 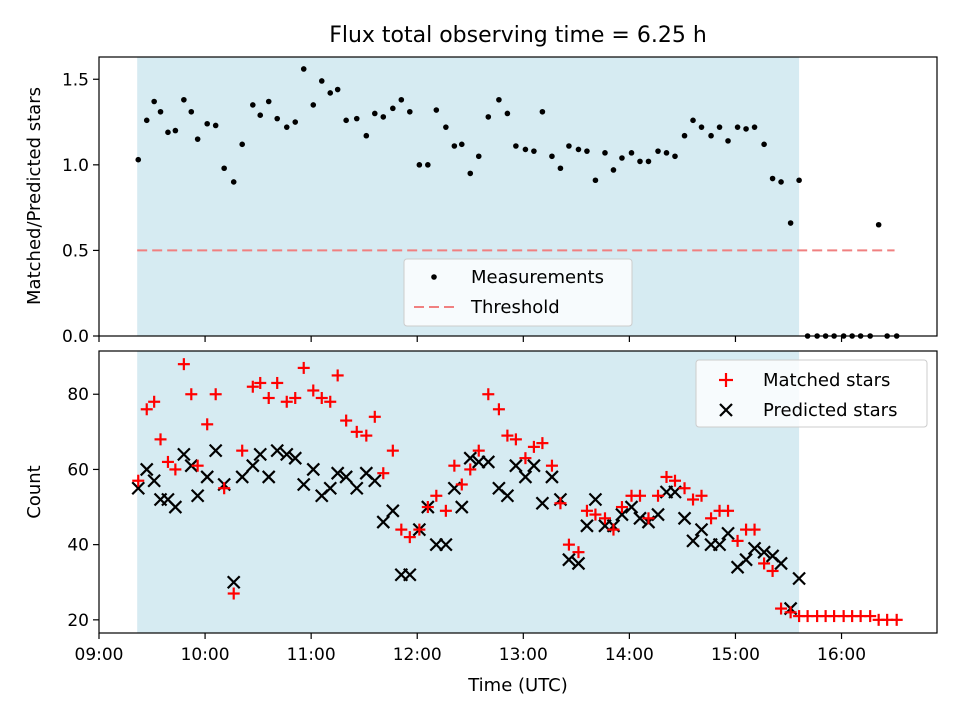 I want to click on bottom-legend: Matched stars Predicted stars, so click(x=811, y=393).